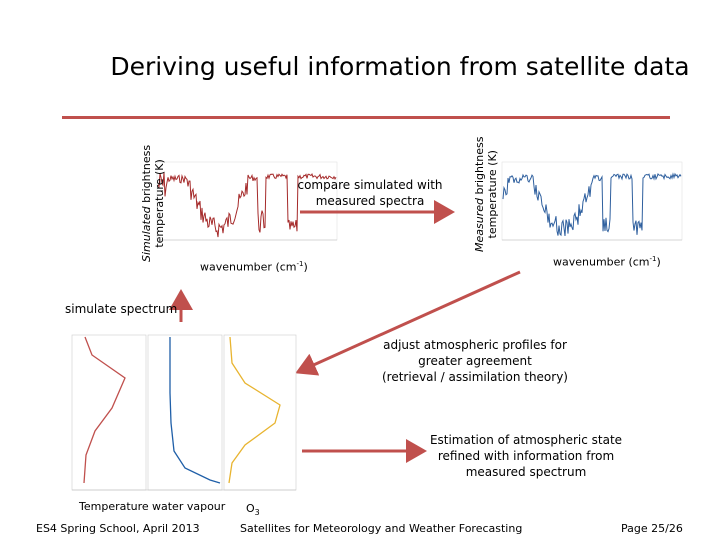 This screenshot has width=720, height=540. Describe the element at coordinates (247, 205) in the screenshot. I see `simulated-spectrum-line` at that location.